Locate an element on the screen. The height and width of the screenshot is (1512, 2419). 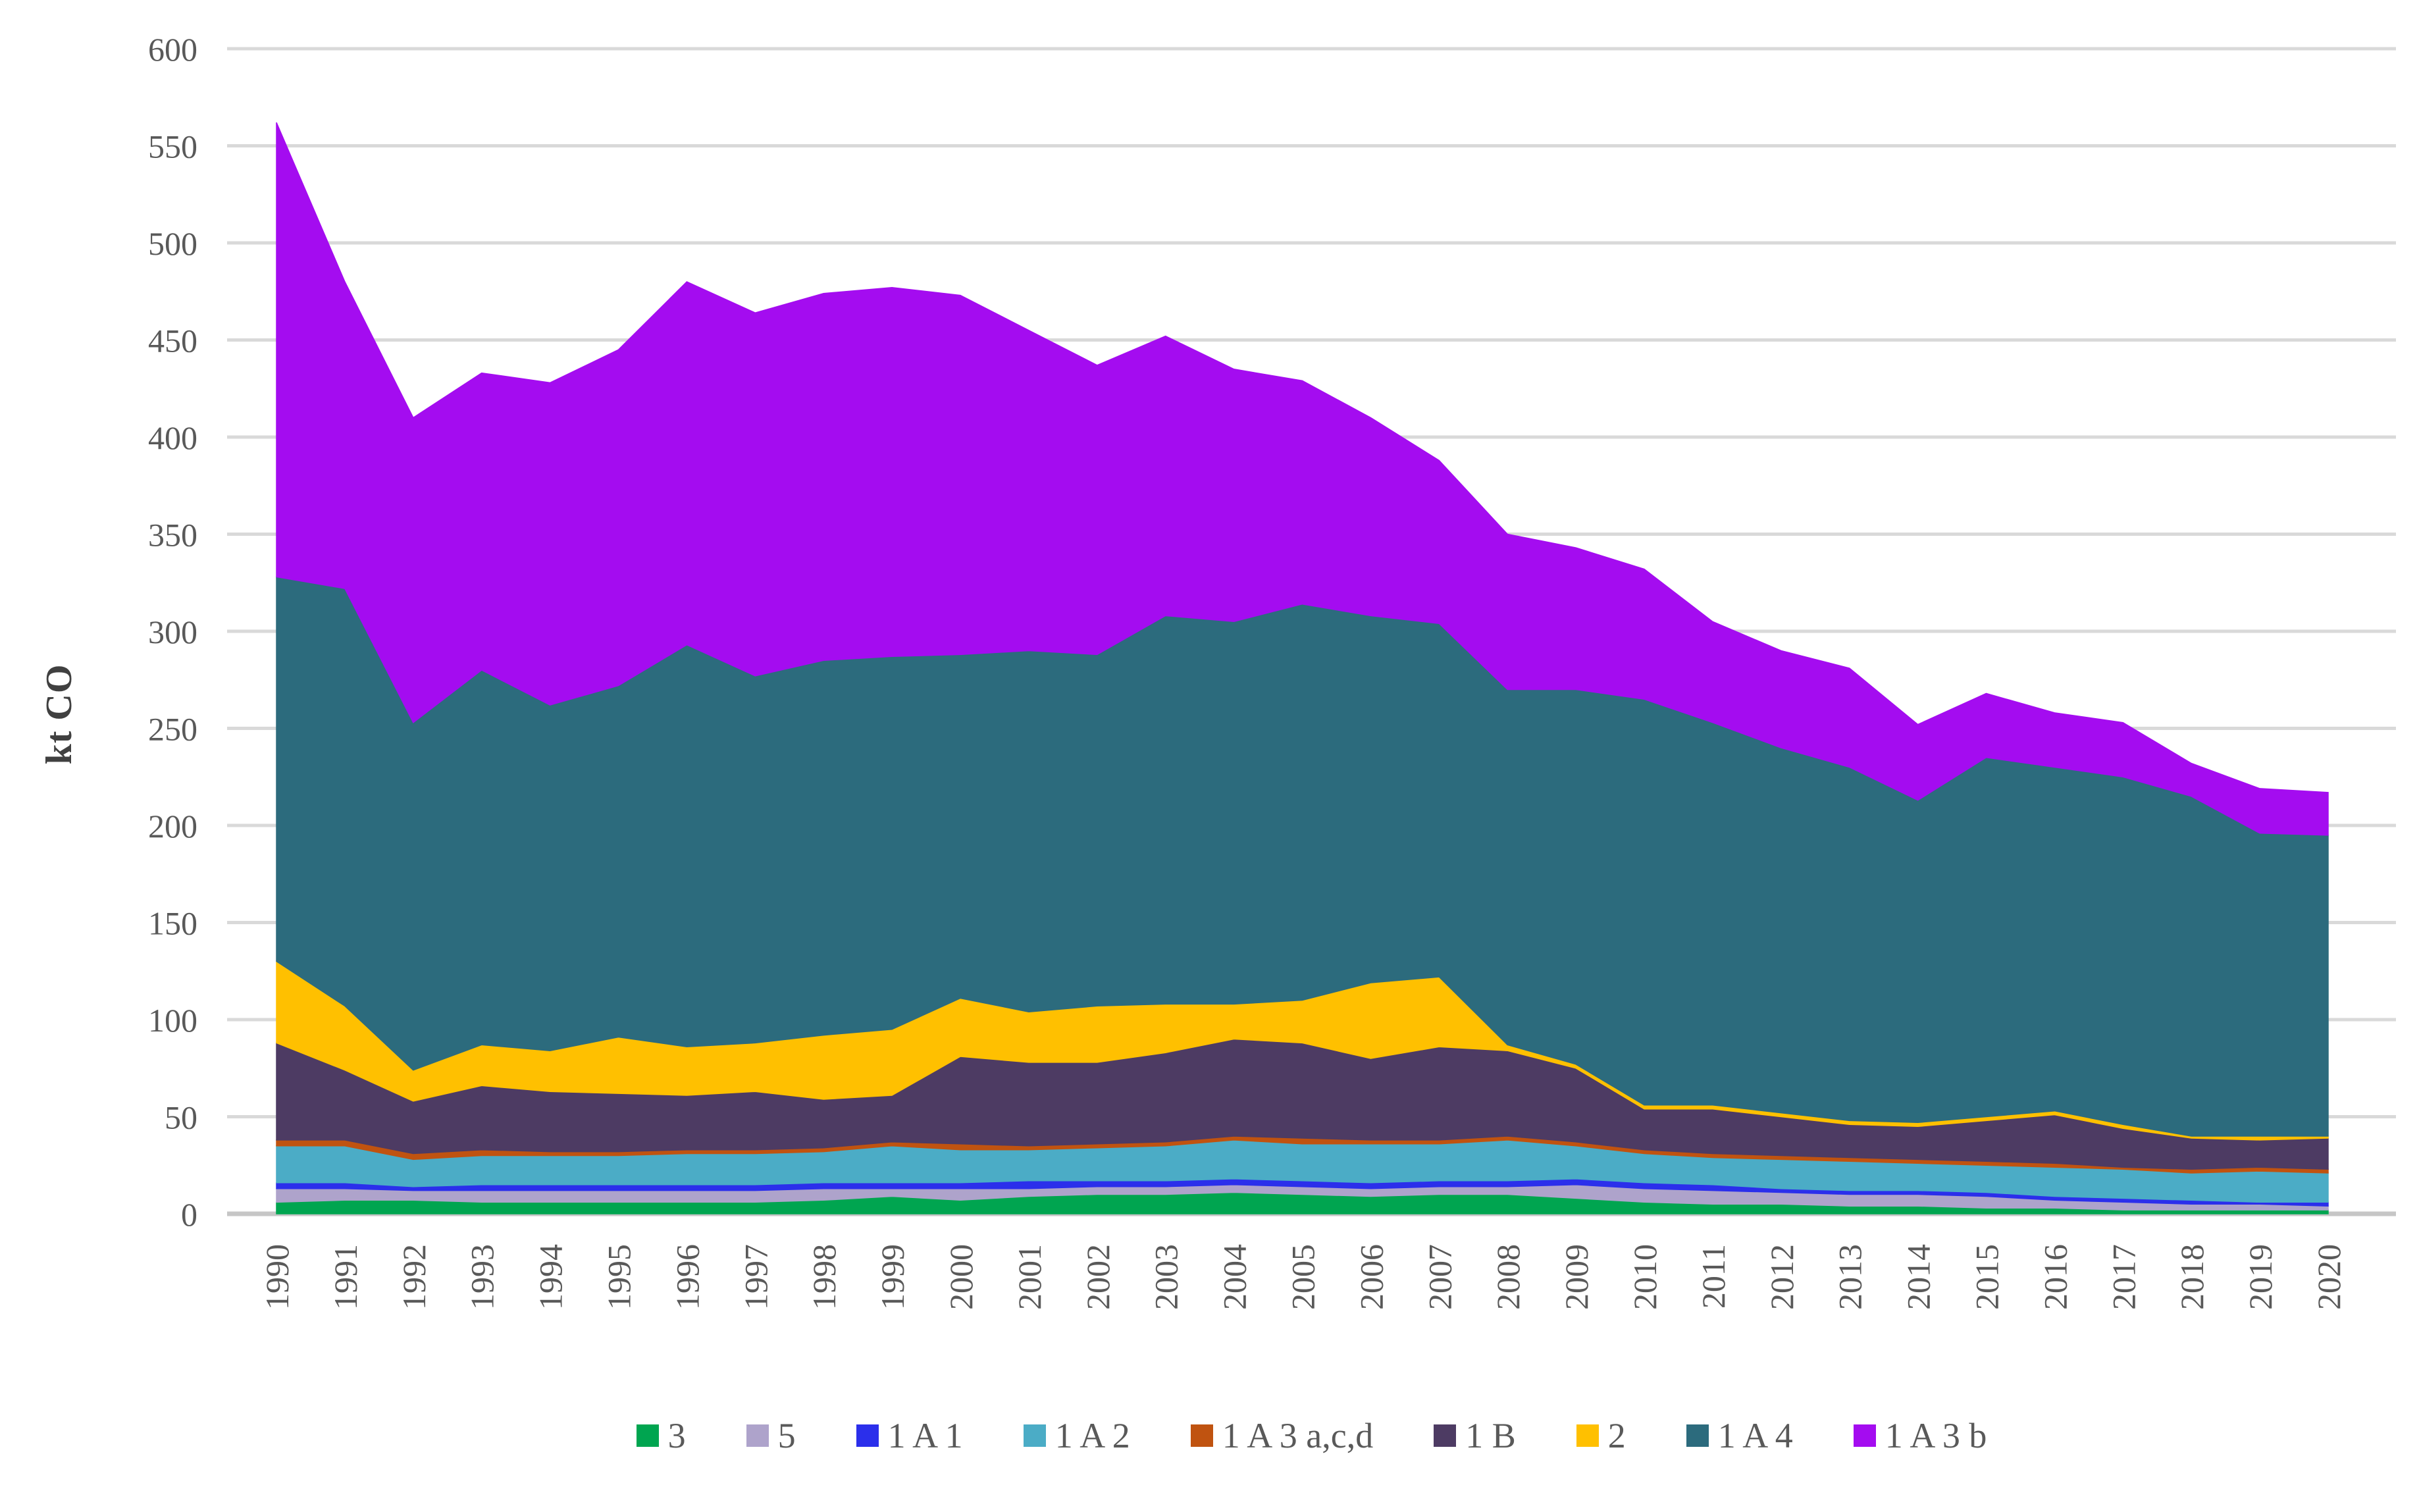
x-tick-label-1991: 1991 is located at coordinates (346, 1277).